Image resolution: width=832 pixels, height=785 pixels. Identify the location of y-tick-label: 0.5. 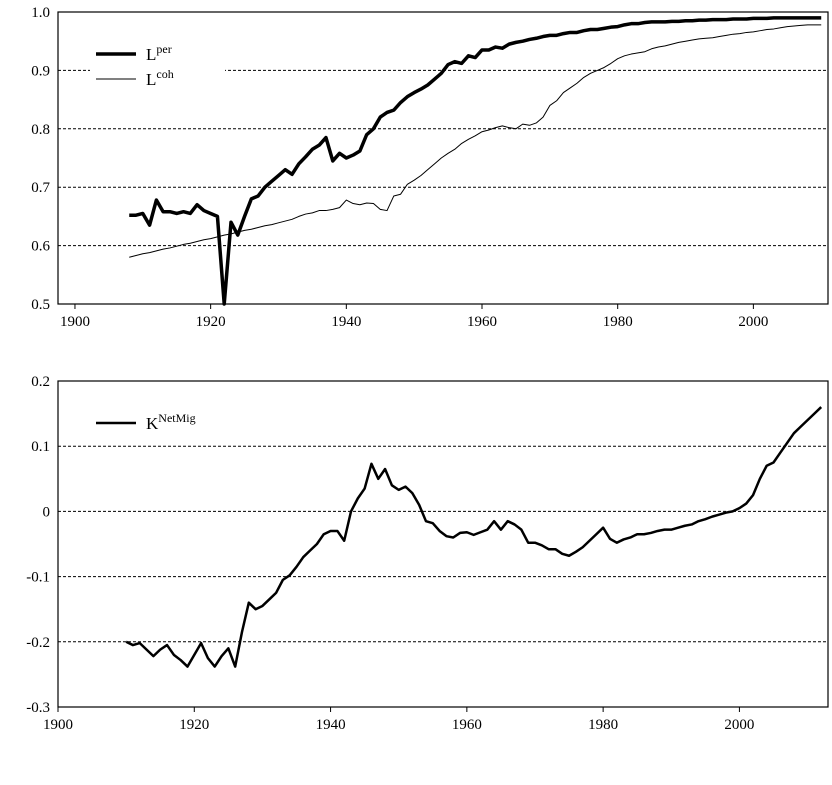
(40, 305).